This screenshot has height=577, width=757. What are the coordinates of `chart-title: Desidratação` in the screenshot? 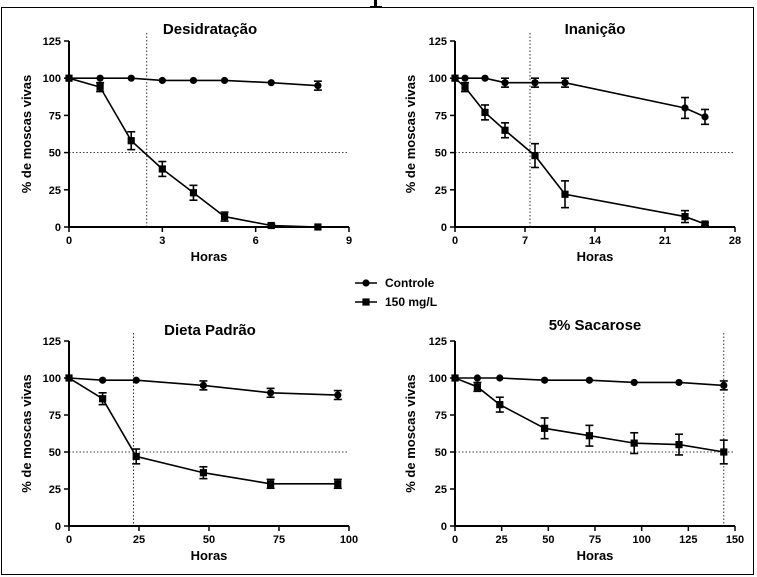 It's located at (210, 29).